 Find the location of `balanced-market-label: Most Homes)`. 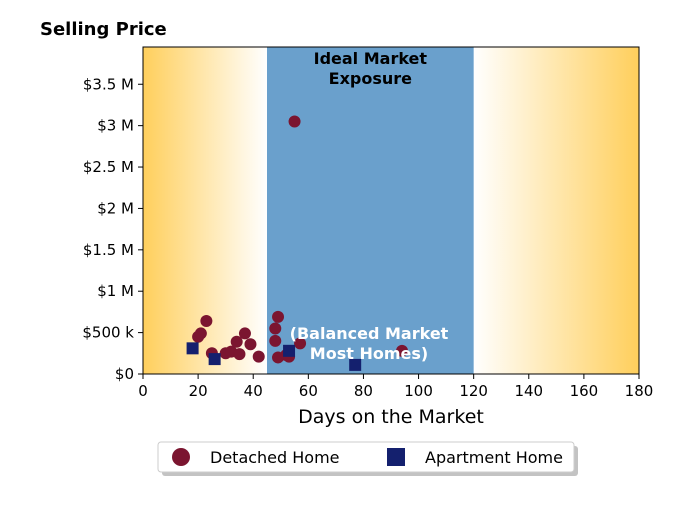

balanced-market-label: Most Homes) is located at coordinates (369, 353).